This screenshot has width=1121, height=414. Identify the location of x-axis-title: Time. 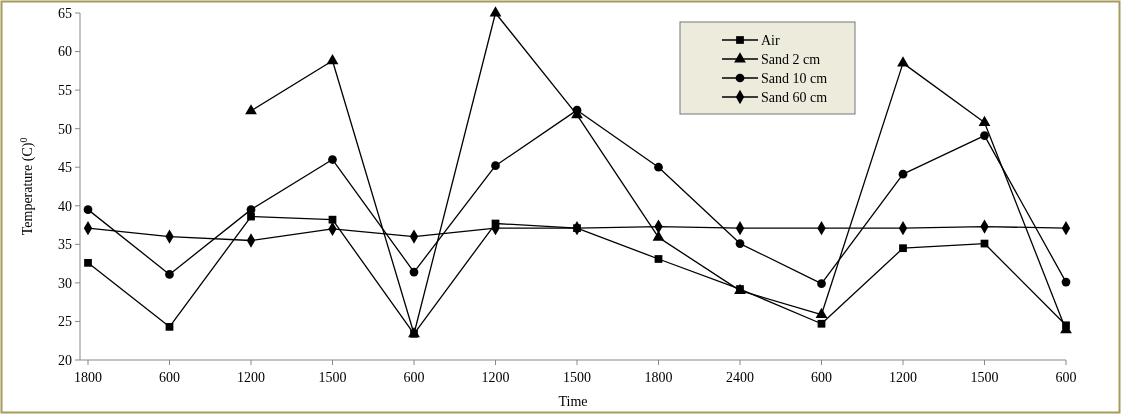
(573, 401).